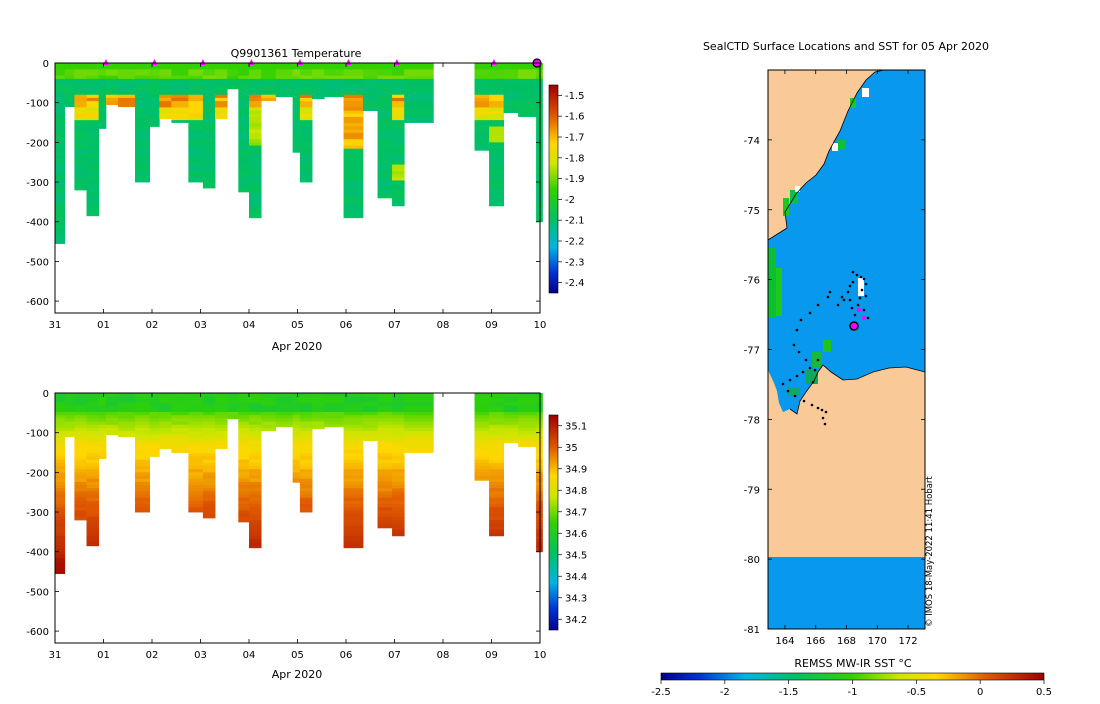 Image resolution: width=1100 pixels, height=704 pixels. Describe the element at coordinates (553, 189) in the screenshot. I see `temperature-colorbar` at that location.